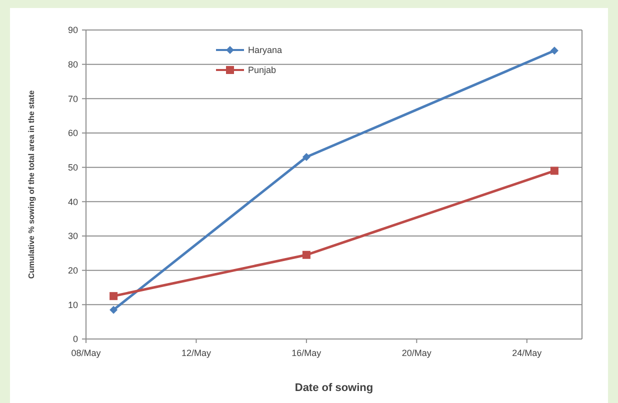 Image resolution: width=618 pixels, height=403 pixels. What do you see at coordinates (334, 388) in the screenshot?
I see `x-axis-title: Date of sowing` at bounding box center [334, 388].